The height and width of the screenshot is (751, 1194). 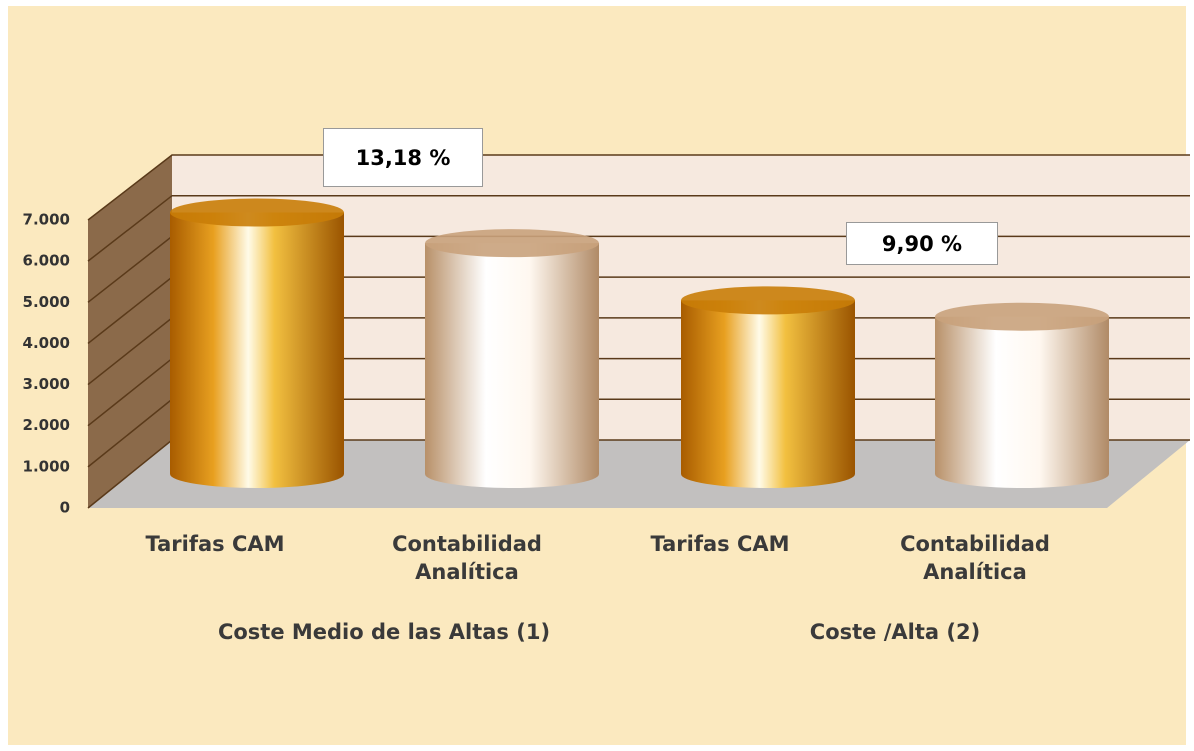 What do you see at coordinates (130, 331) in the screenshot?
I see `left-wall` at bounding box center [130, 331].